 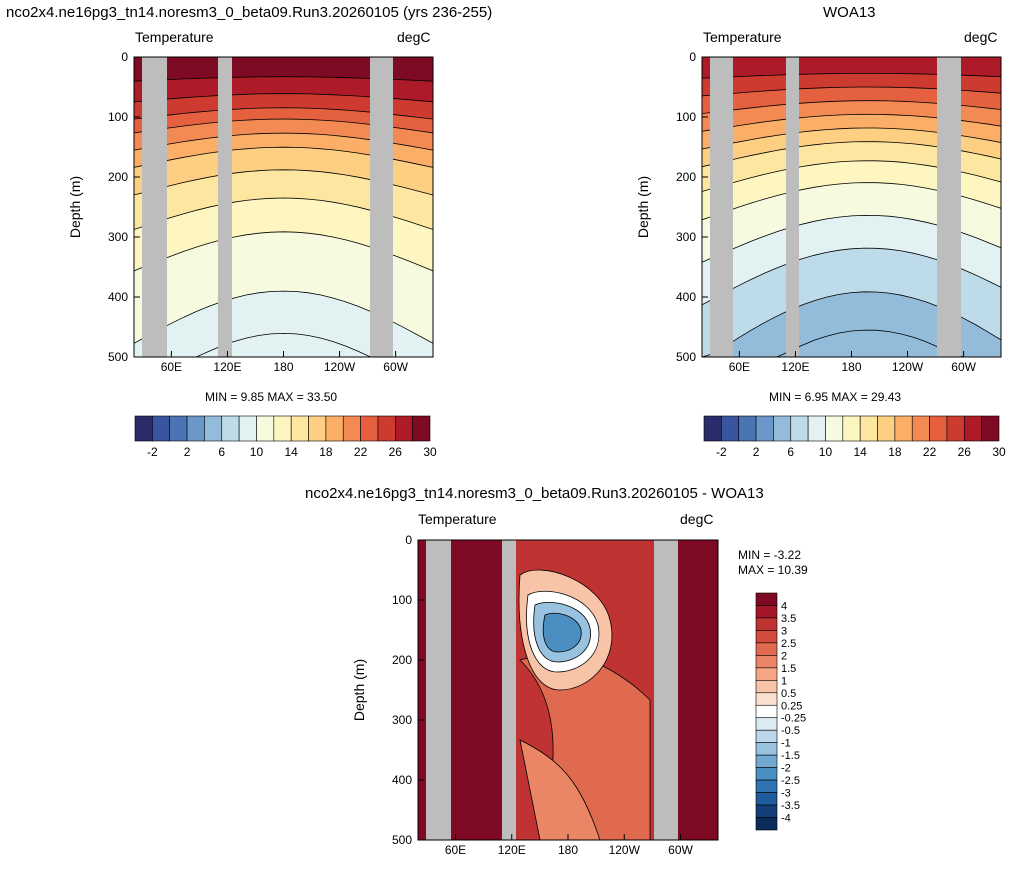 I want to click on panel2-ytick-label: 200, so click(x=686, y=177).